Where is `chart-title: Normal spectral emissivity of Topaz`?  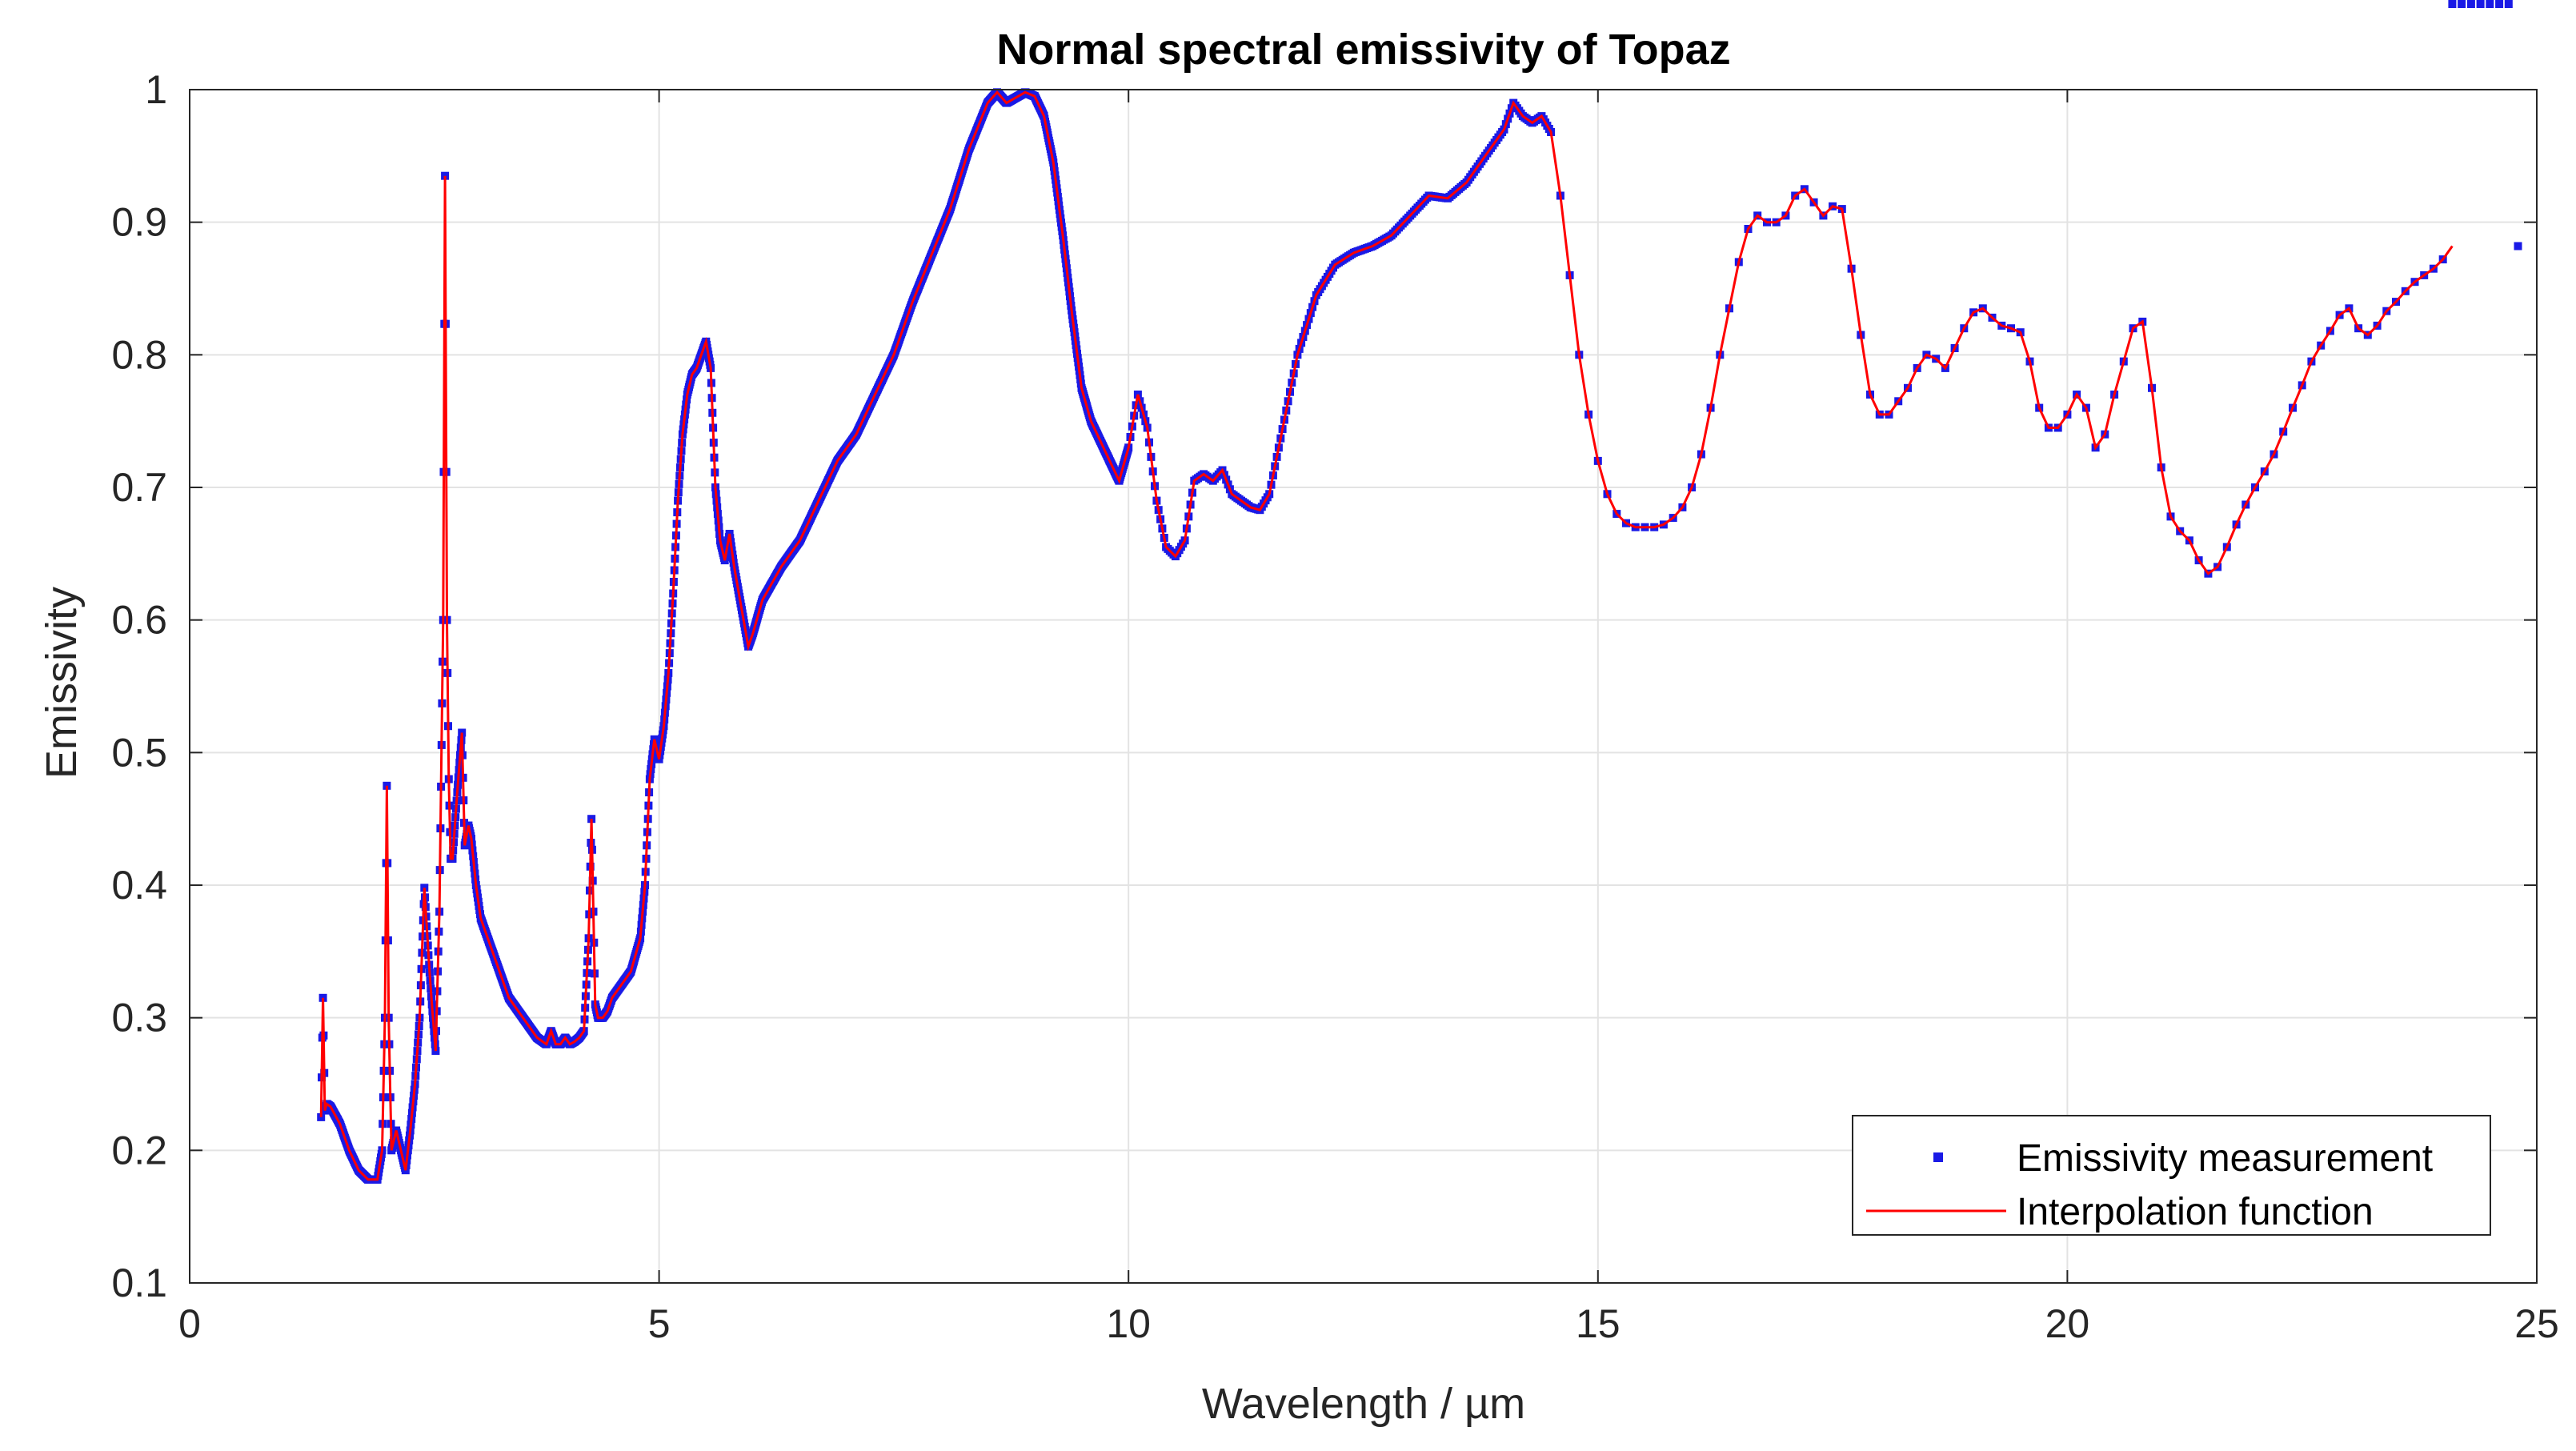
chart-title: Normal spectral emissivity of Topaz is located at coordinates (1363, 50).